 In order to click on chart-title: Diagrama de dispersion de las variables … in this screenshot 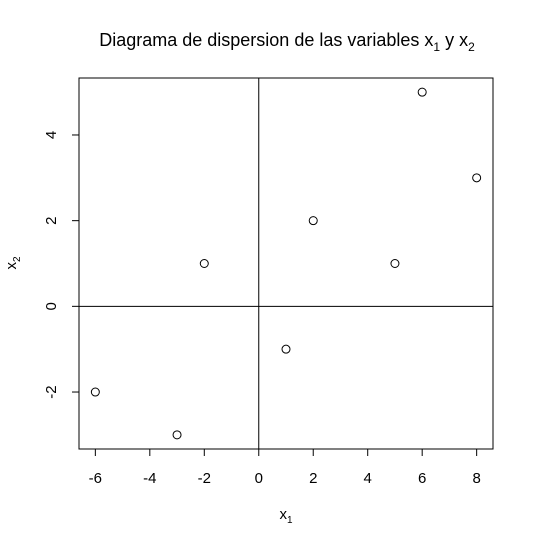, I will do `click(287, 42)`.